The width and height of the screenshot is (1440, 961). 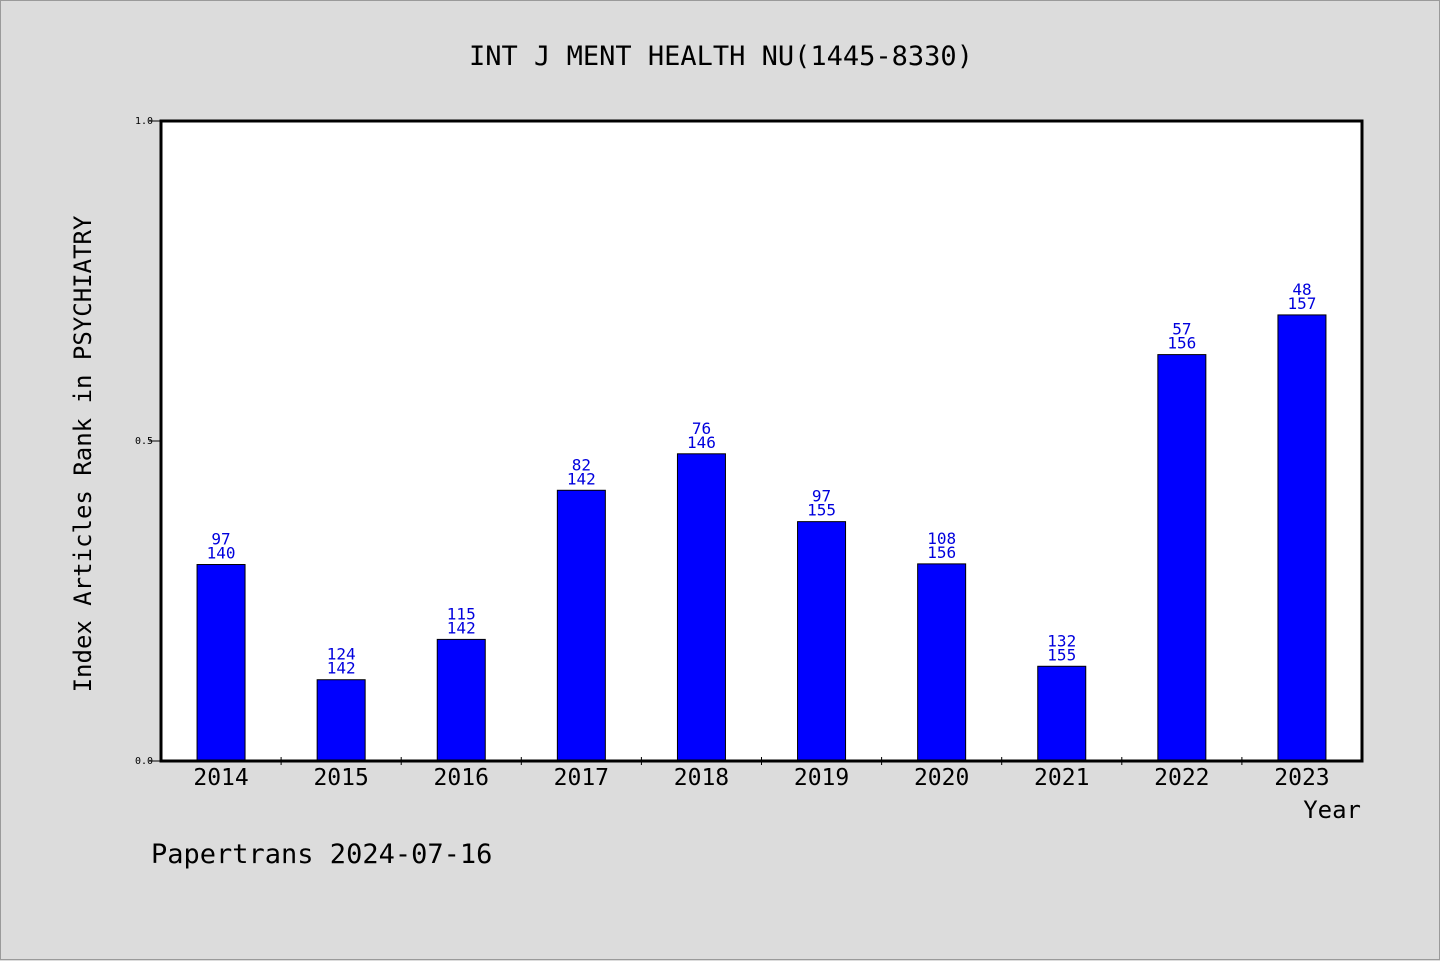 What do you see at coordinates (144, 121) in the screenshot?
I see `y-tick-label: 1.0` at bounding box center [144, 121].